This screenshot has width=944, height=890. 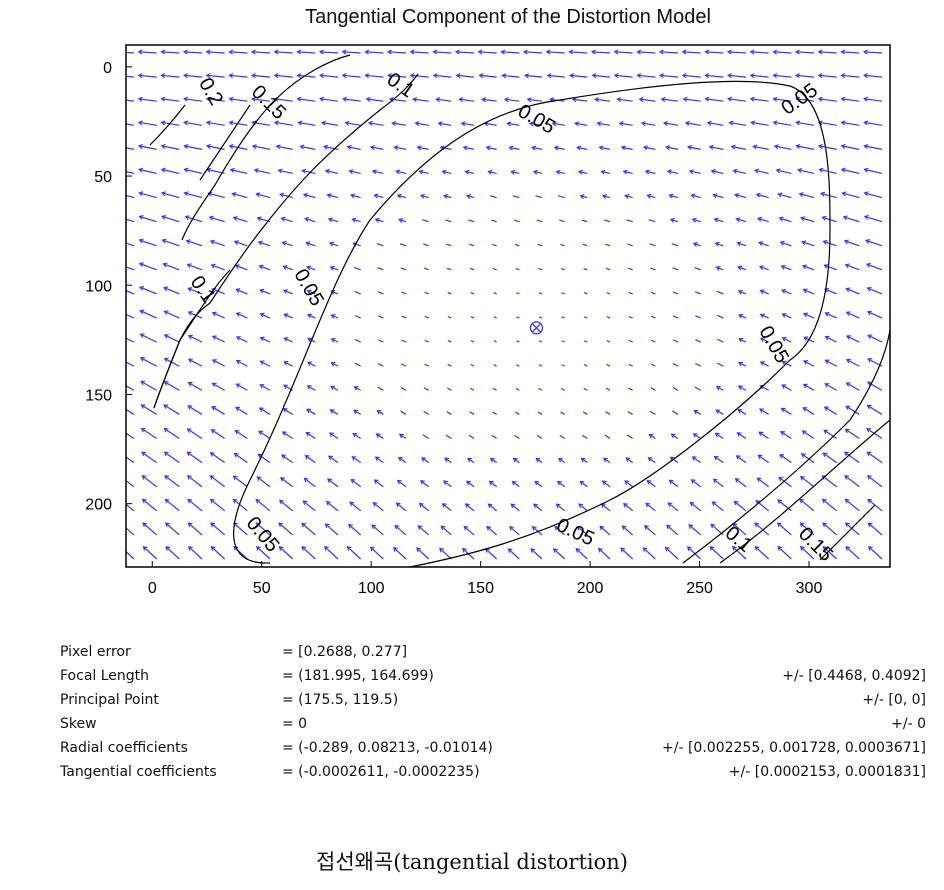 What do you see at coordinates (108, 287) in the screenshot?
I see `y-axis: 0 50 100 150 200` at bounding box center [108, 287].